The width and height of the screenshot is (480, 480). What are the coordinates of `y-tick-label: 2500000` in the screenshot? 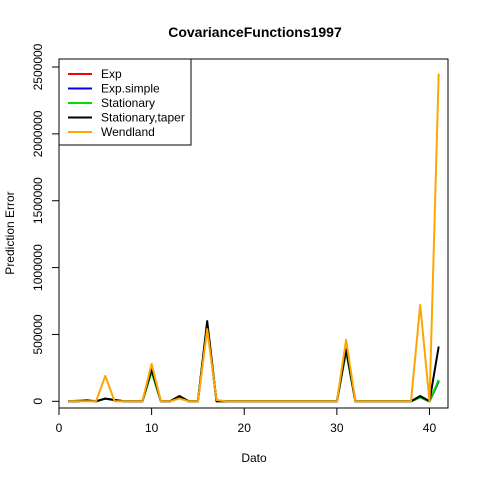 It's located at (38, 66).